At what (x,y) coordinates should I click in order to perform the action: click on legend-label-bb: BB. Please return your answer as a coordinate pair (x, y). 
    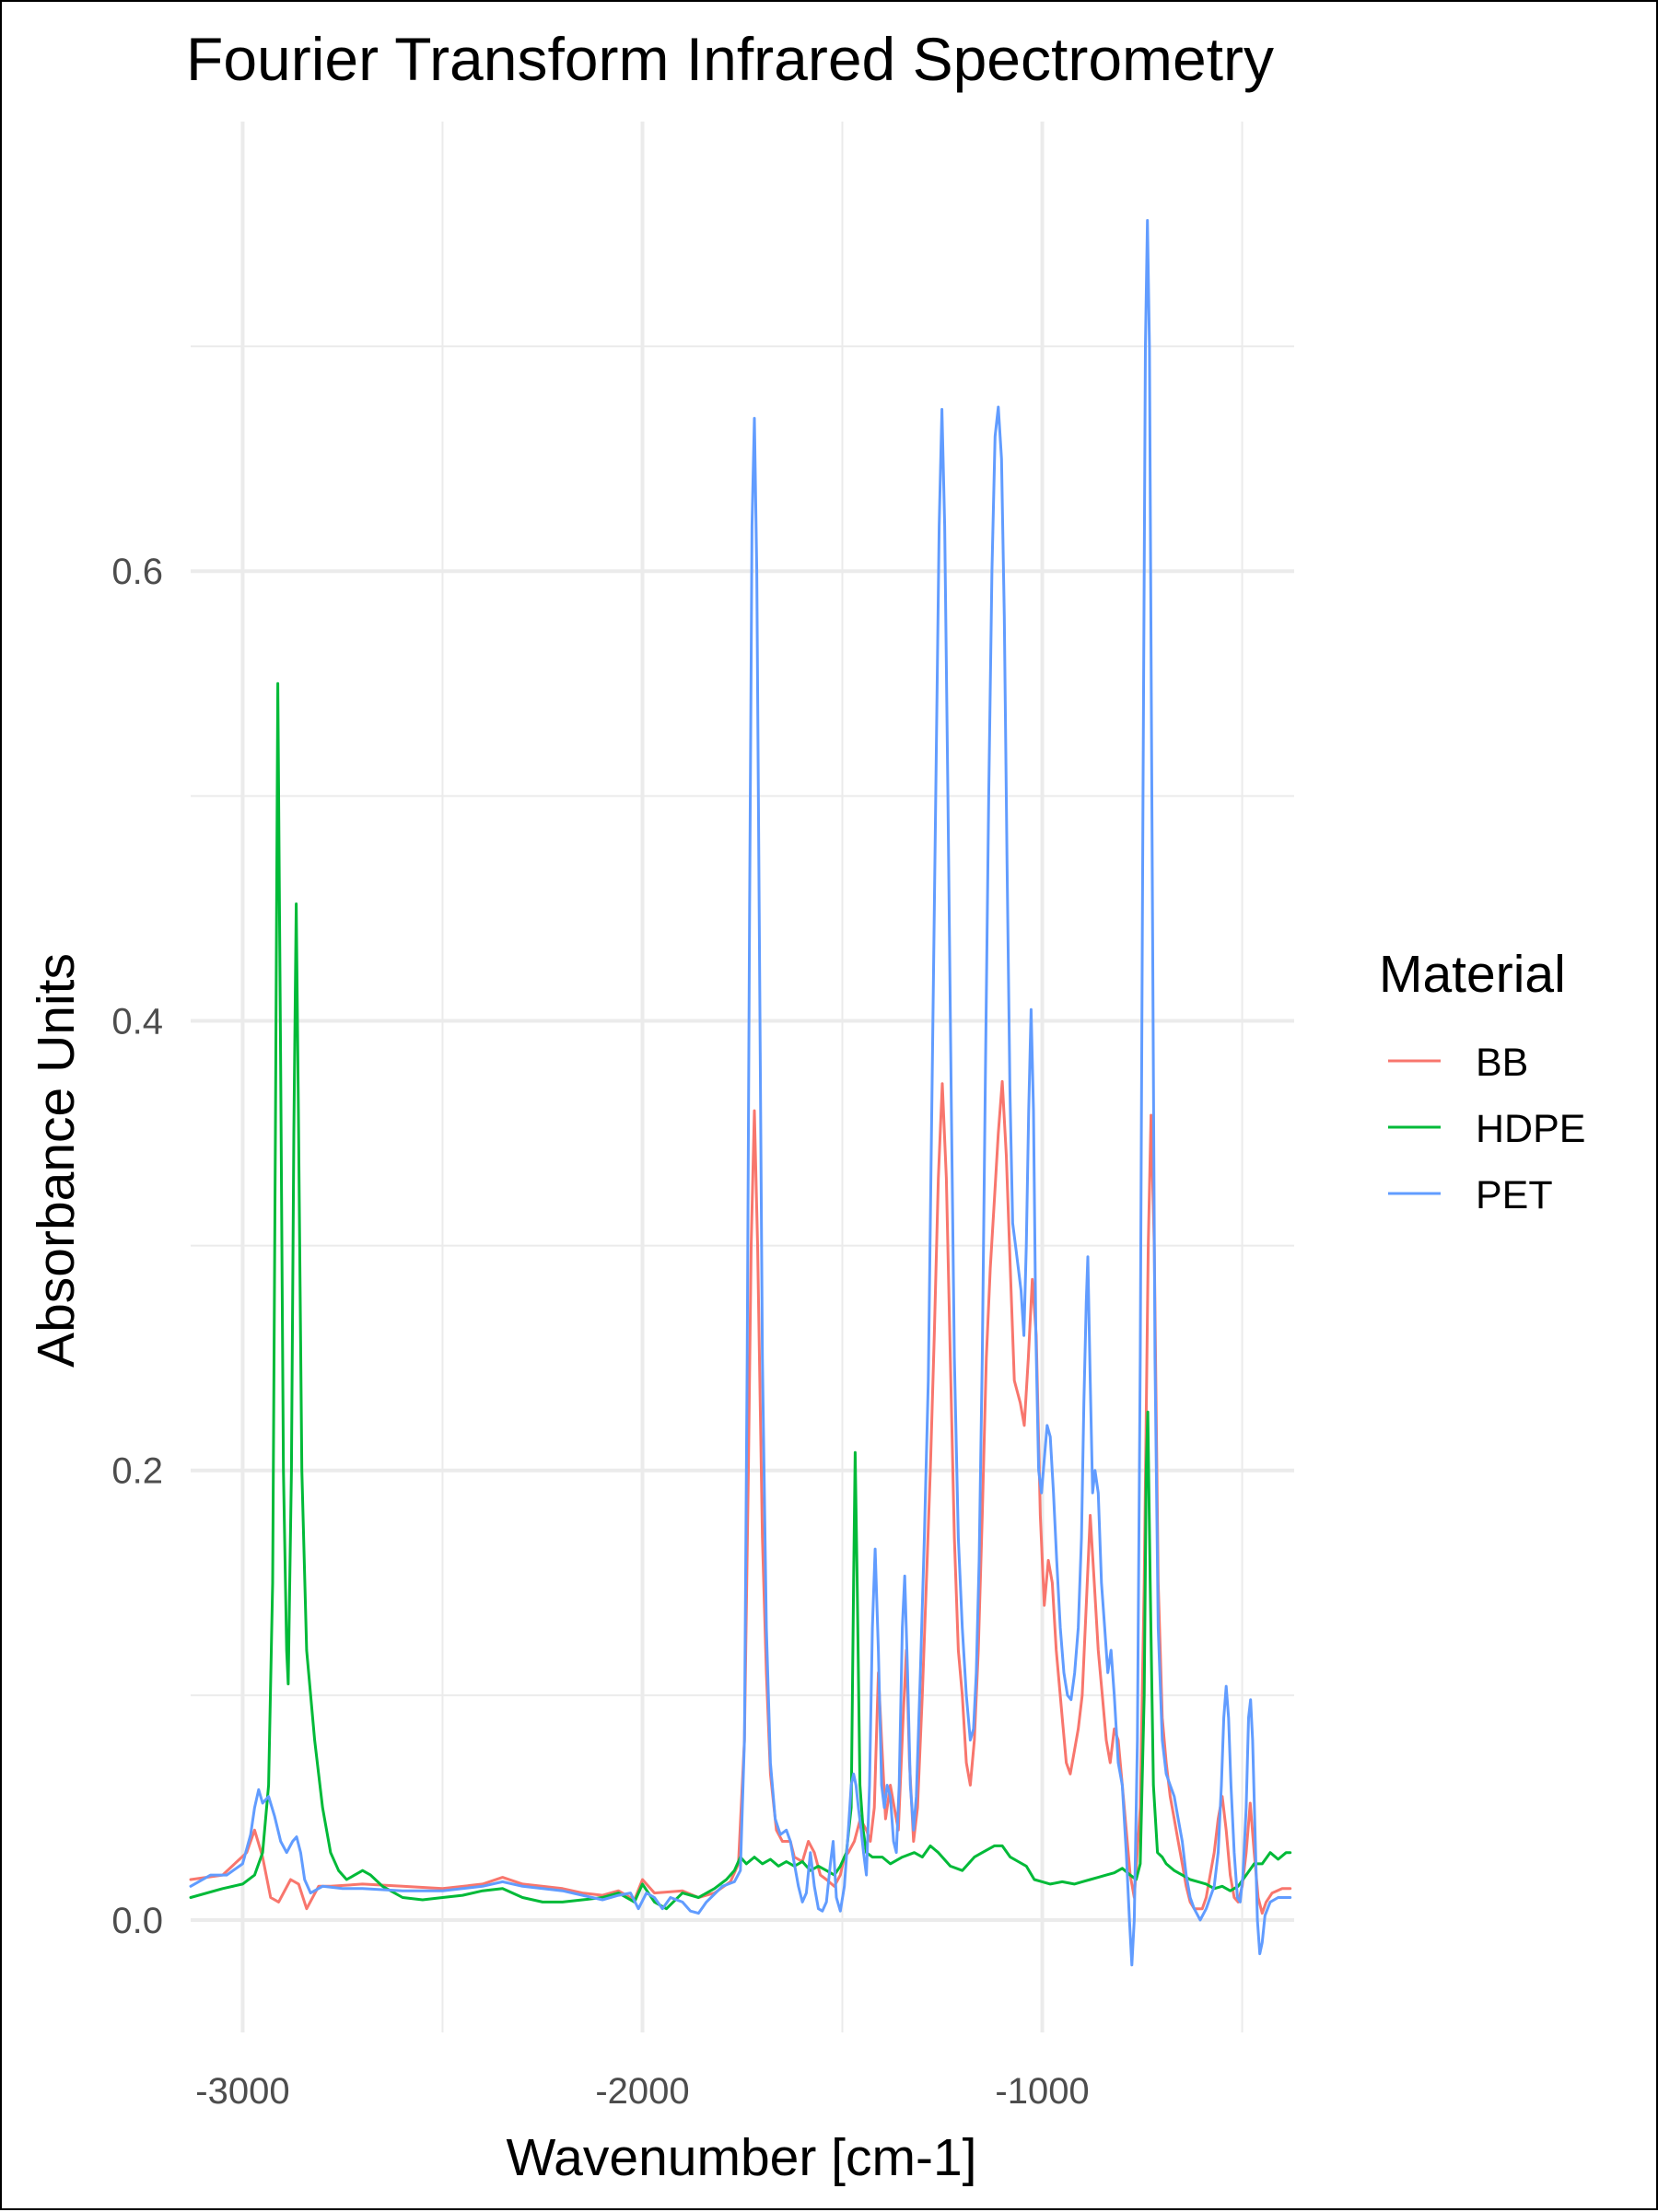
    Looking at the image, I should click on (1502, 1063).